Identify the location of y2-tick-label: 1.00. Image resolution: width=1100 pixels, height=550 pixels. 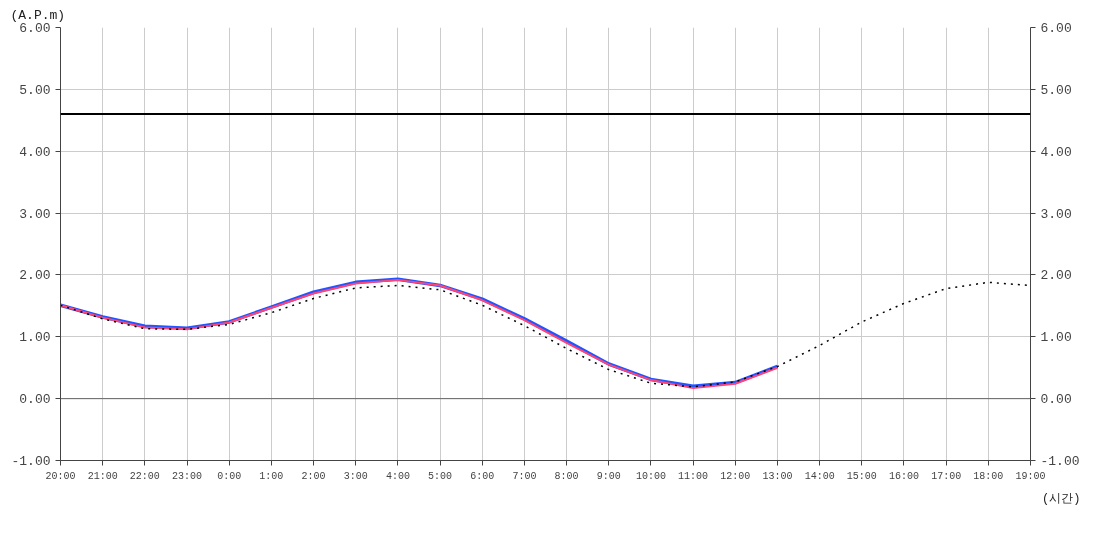
(1056, 338).